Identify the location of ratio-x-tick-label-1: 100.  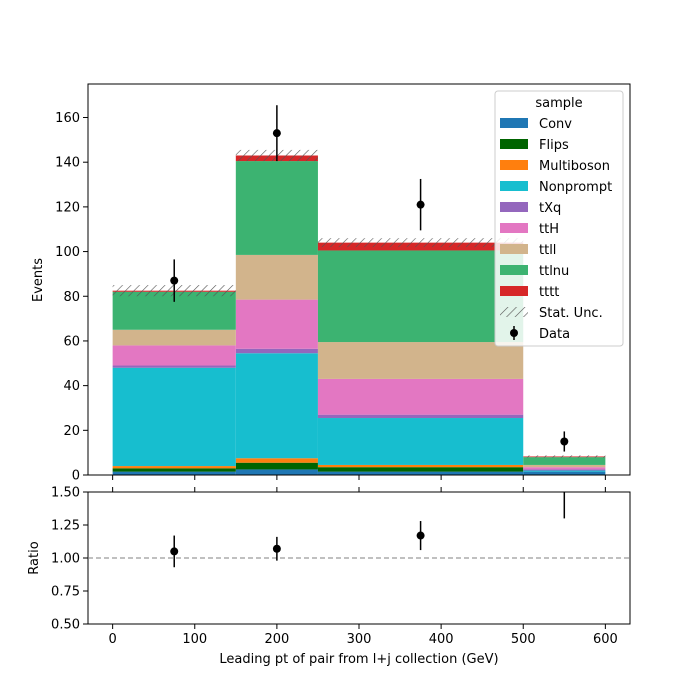
(194, 639).